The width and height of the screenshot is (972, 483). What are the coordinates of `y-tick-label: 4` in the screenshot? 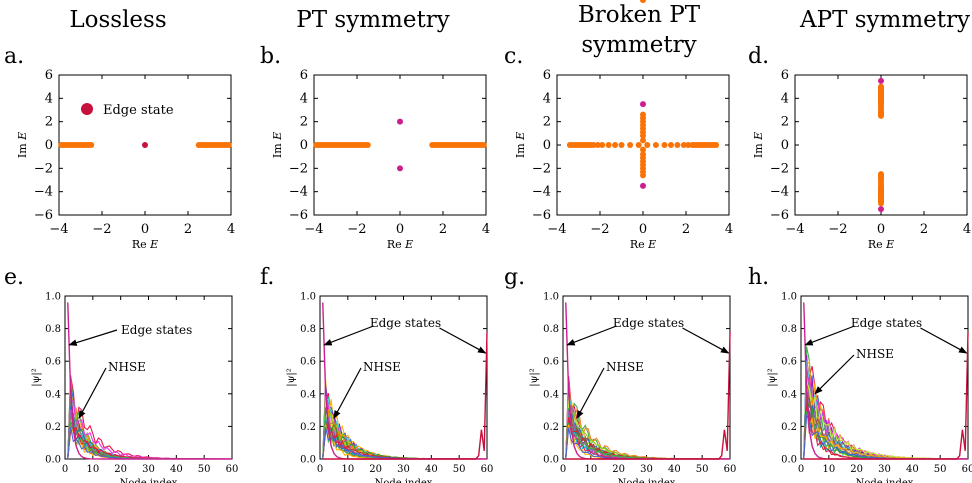 It's located at (785, 98).